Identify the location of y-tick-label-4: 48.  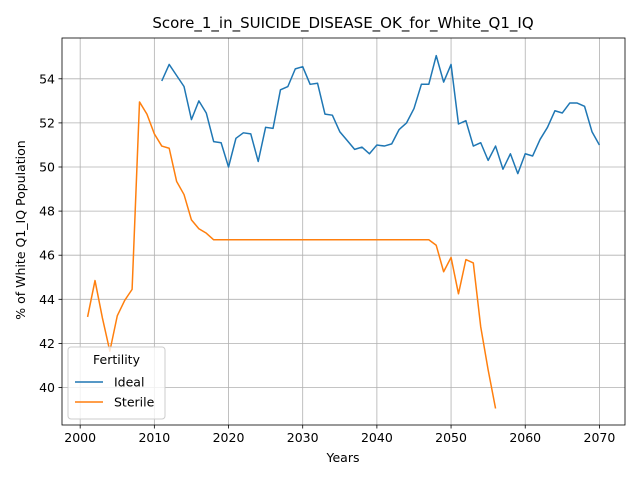
(47, 211).